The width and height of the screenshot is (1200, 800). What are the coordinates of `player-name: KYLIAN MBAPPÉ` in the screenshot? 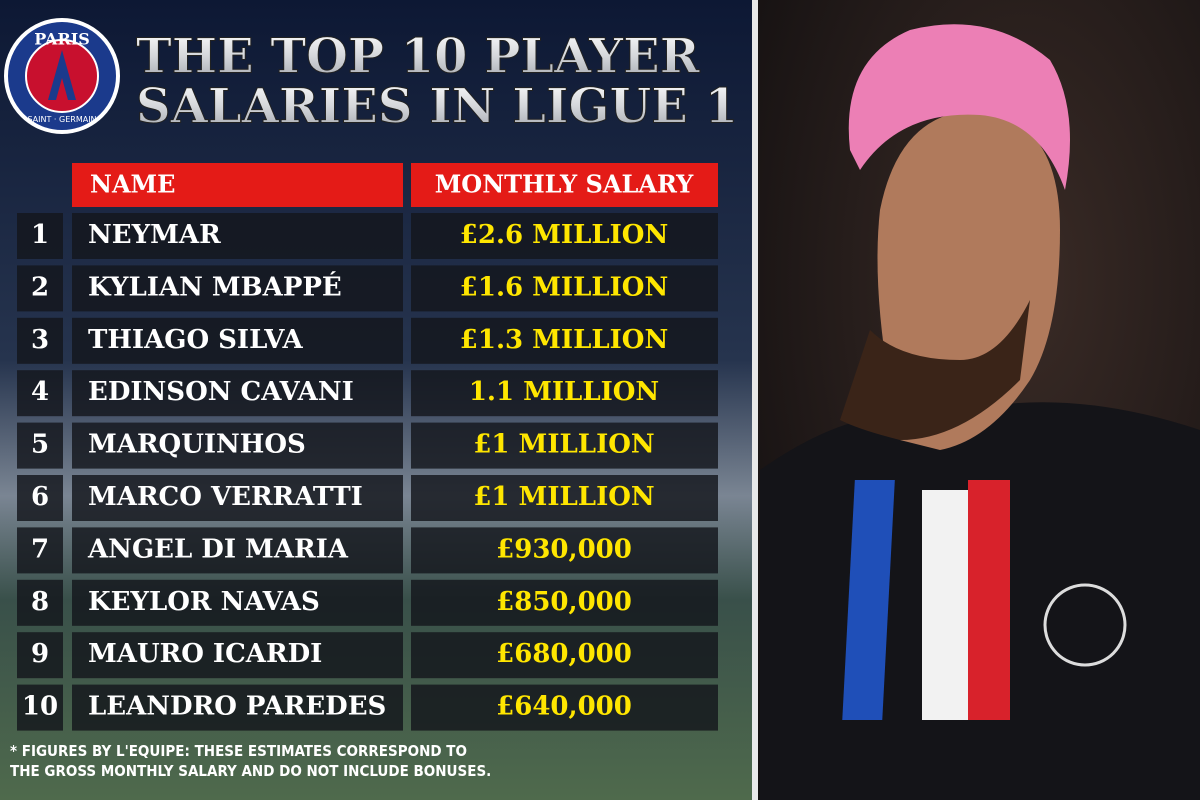 It's located at (215, 286).